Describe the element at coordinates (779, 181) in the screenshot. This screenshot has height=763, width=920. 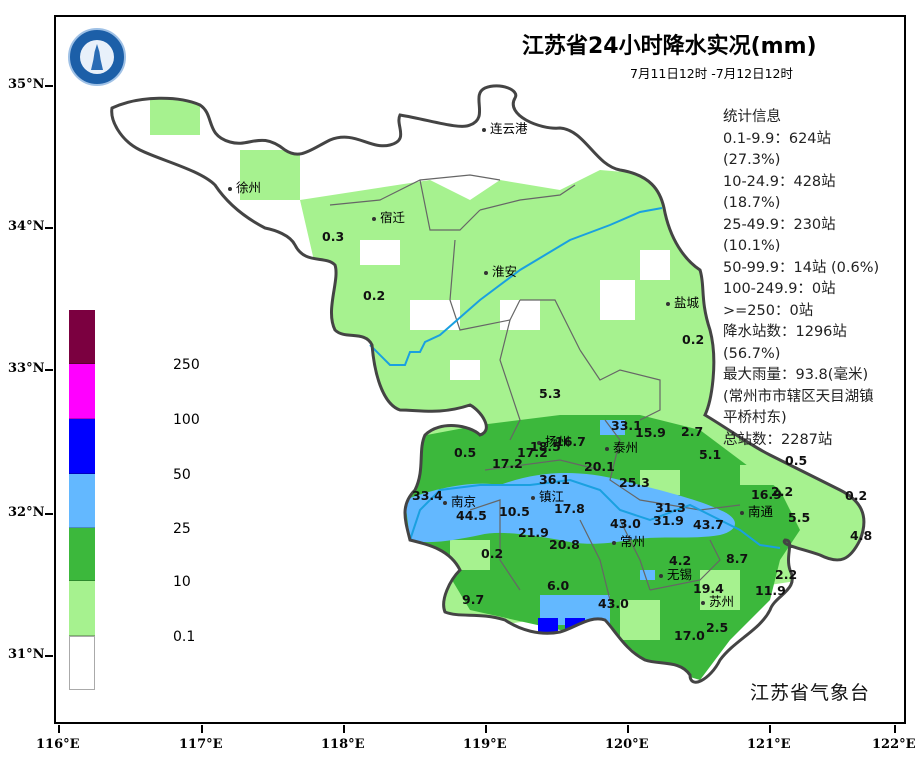
I see `stats-line: 10-24.9：428站` at that location.